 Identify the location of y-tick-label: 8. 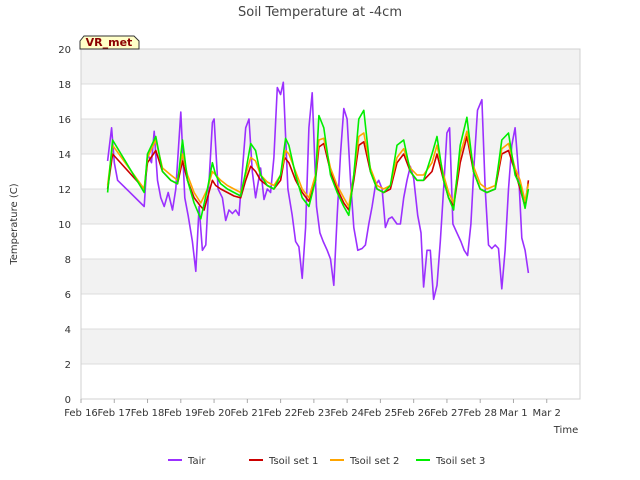
(68, 260).